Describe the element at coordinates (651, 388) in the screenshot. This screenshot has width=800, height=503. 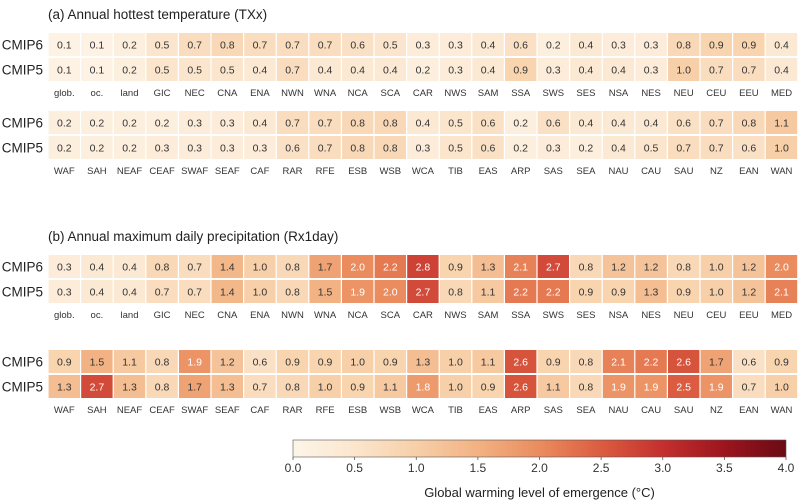
I see `cell-value-label: 1.9` at that location.